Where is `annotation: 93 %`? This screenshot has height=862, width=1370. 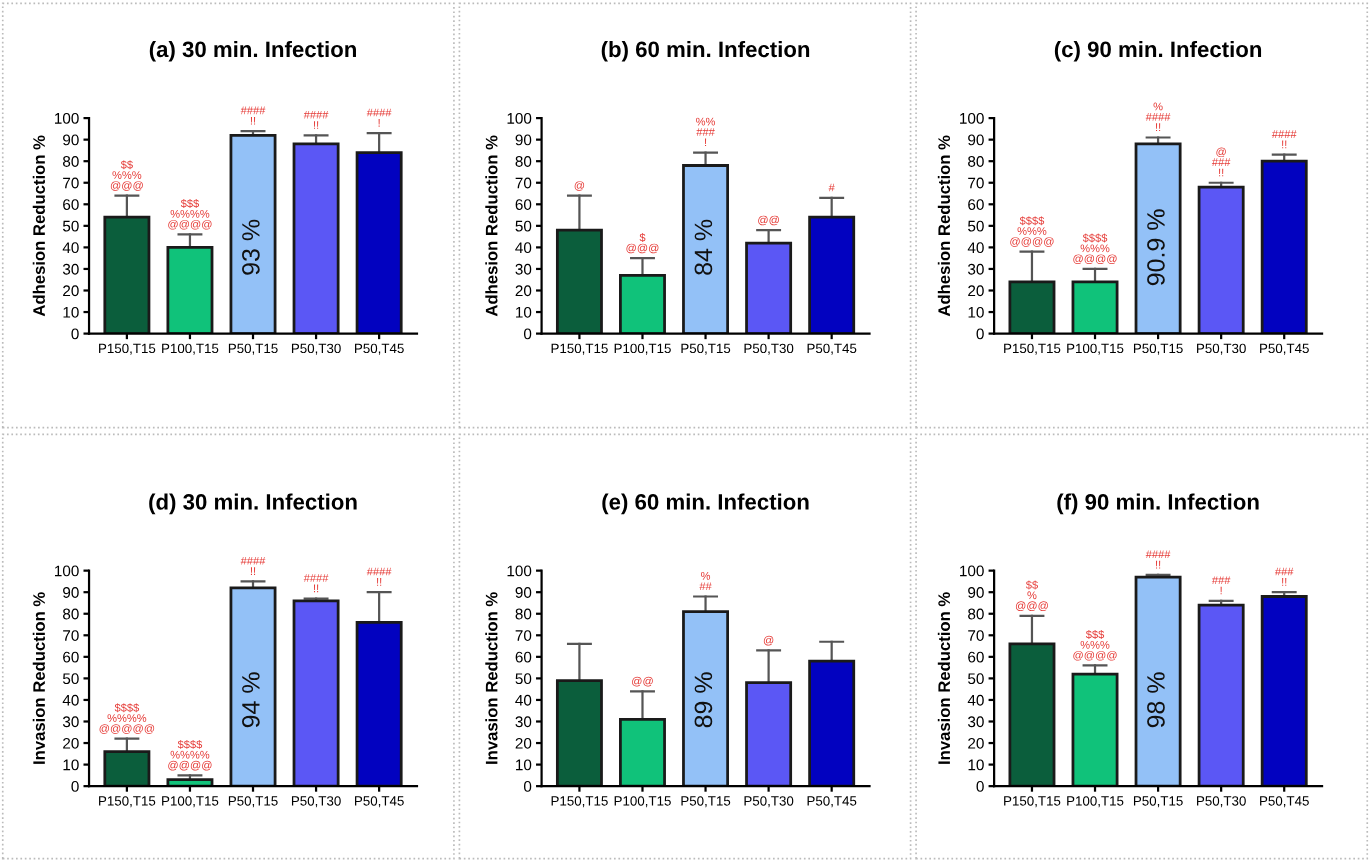
annotation: 93 % is located at coordinates (251, 247).